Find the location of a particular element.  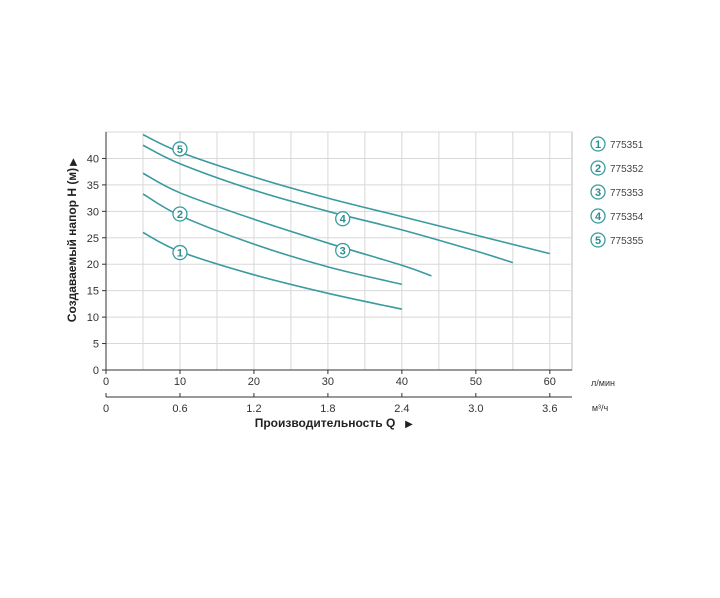

legend-item-775353: 3 775353 is located at coordinates (617, 192).